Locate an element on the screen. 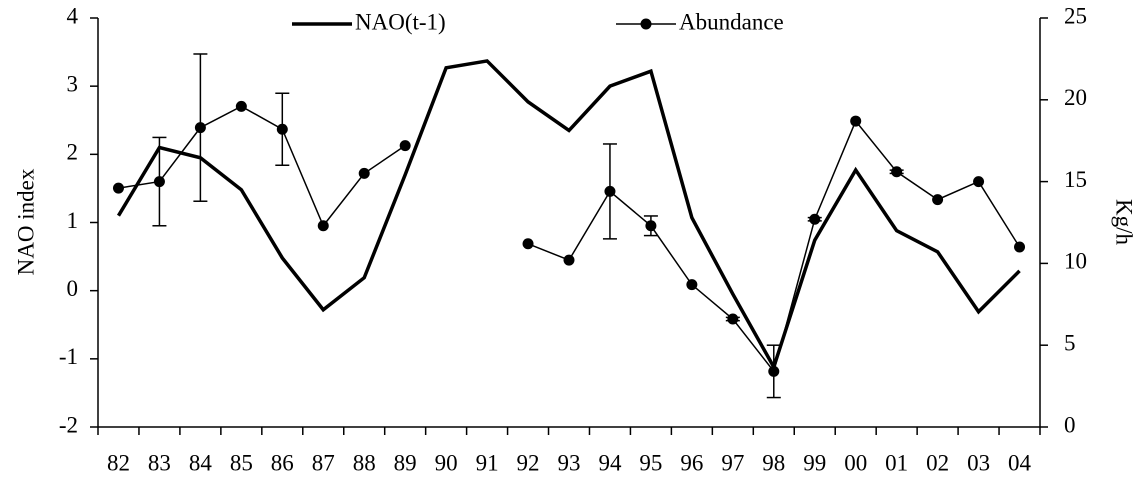 Image resolution: width=1143 pixels, height=489 pixels. x-tick-label: 96 is located at coordinates (691, 462).